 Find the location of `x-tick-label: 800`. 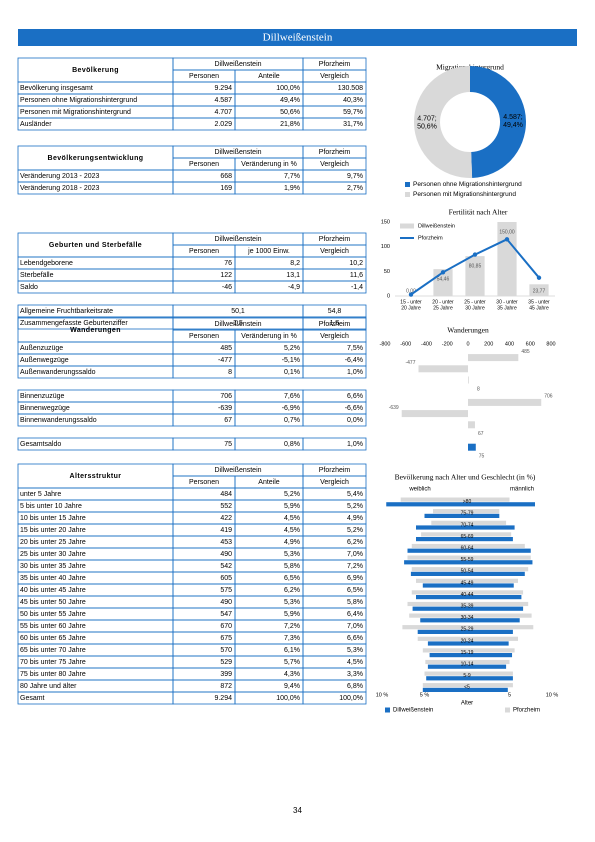

x-tick-label: 800 is located at coordinates (550, 344).